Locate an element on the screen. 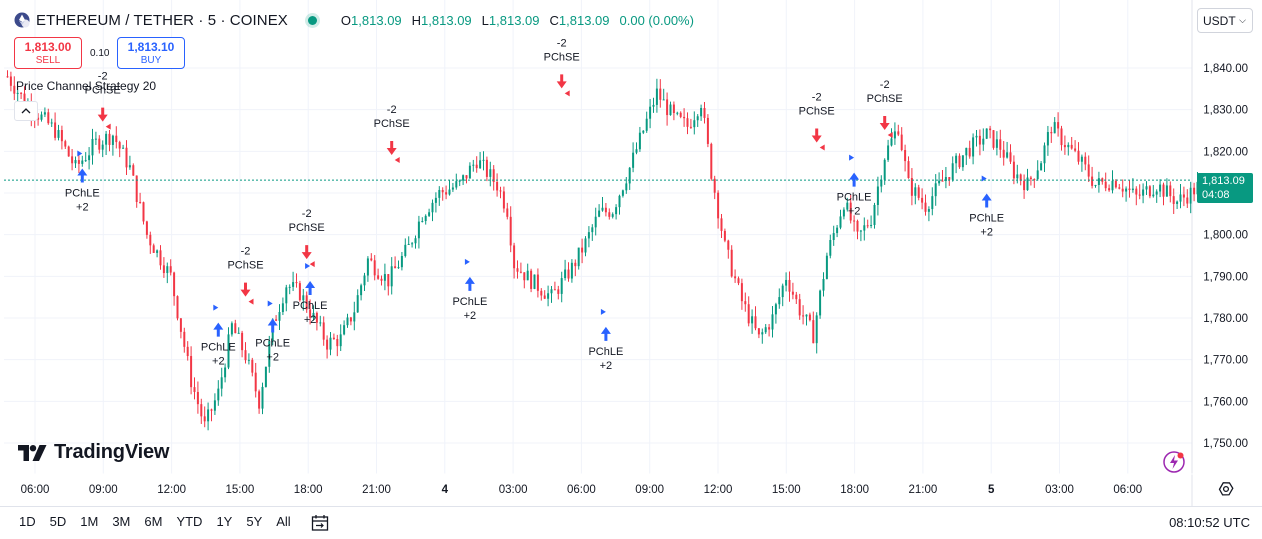 The width and height of the screenshot is (1262, 539). signal-label: PChLE is located at coordinates (272, 344).